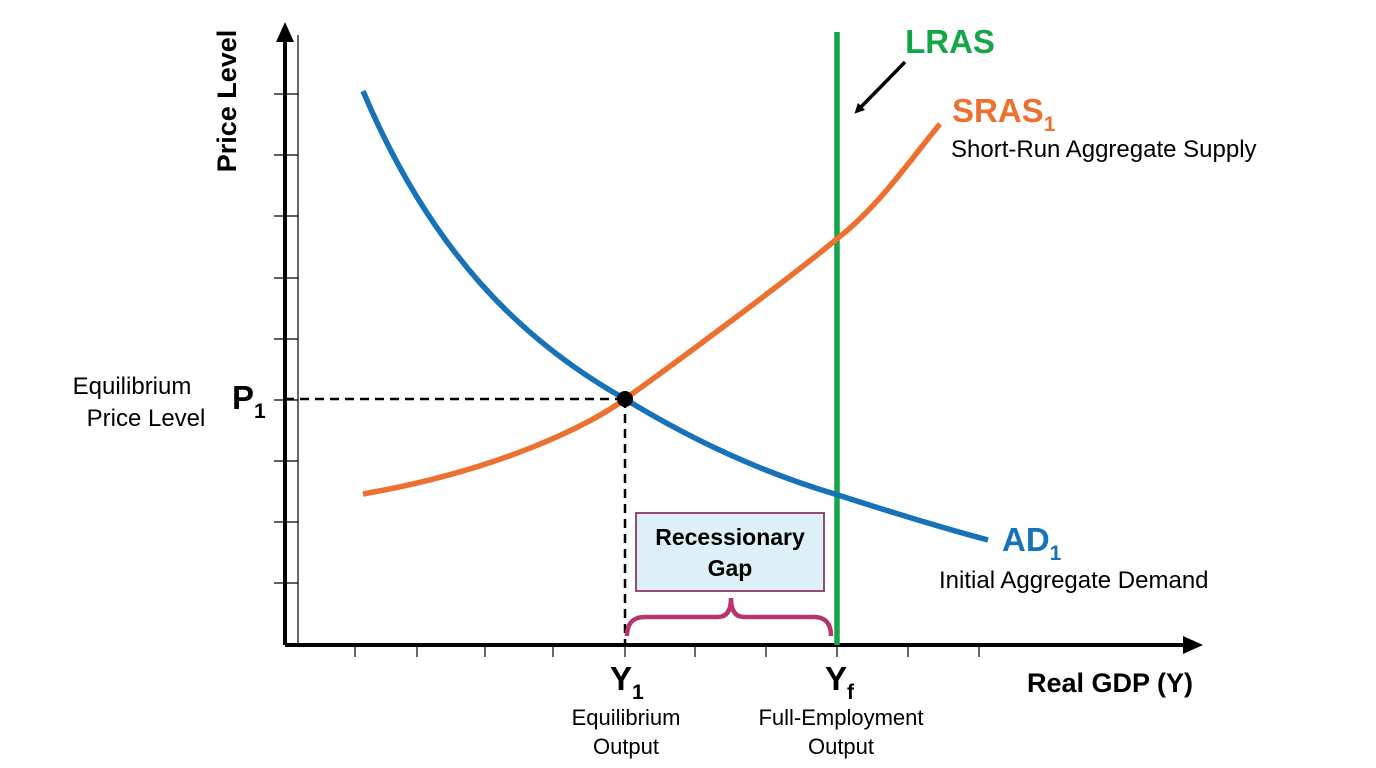 Image resolution: width=1376 pixels, height=768 pixels. What do you see at coordinates (146, 418) in the screenshot?
I see `equilibrium-price-desc-line2: Price Level` at bounding box center [146, 418].